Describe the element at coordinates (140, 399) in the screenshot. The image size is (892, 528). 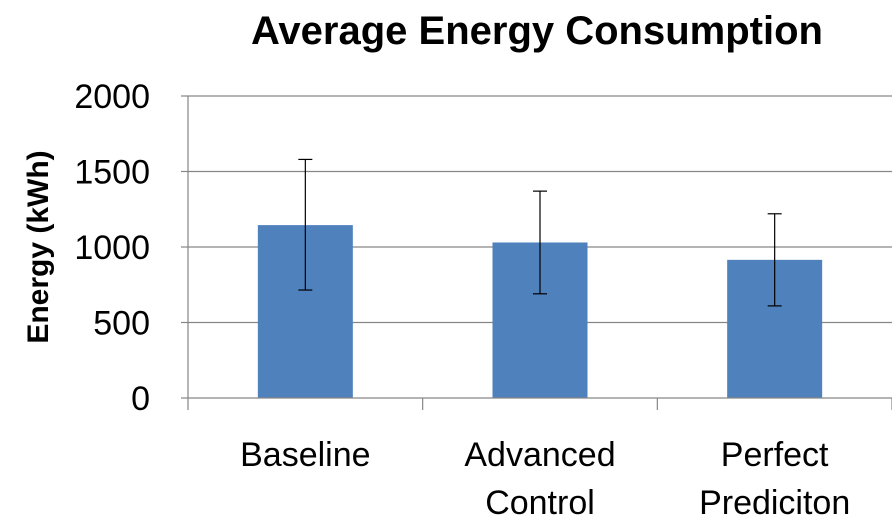
I see `y-tick-label: 0` at that location.